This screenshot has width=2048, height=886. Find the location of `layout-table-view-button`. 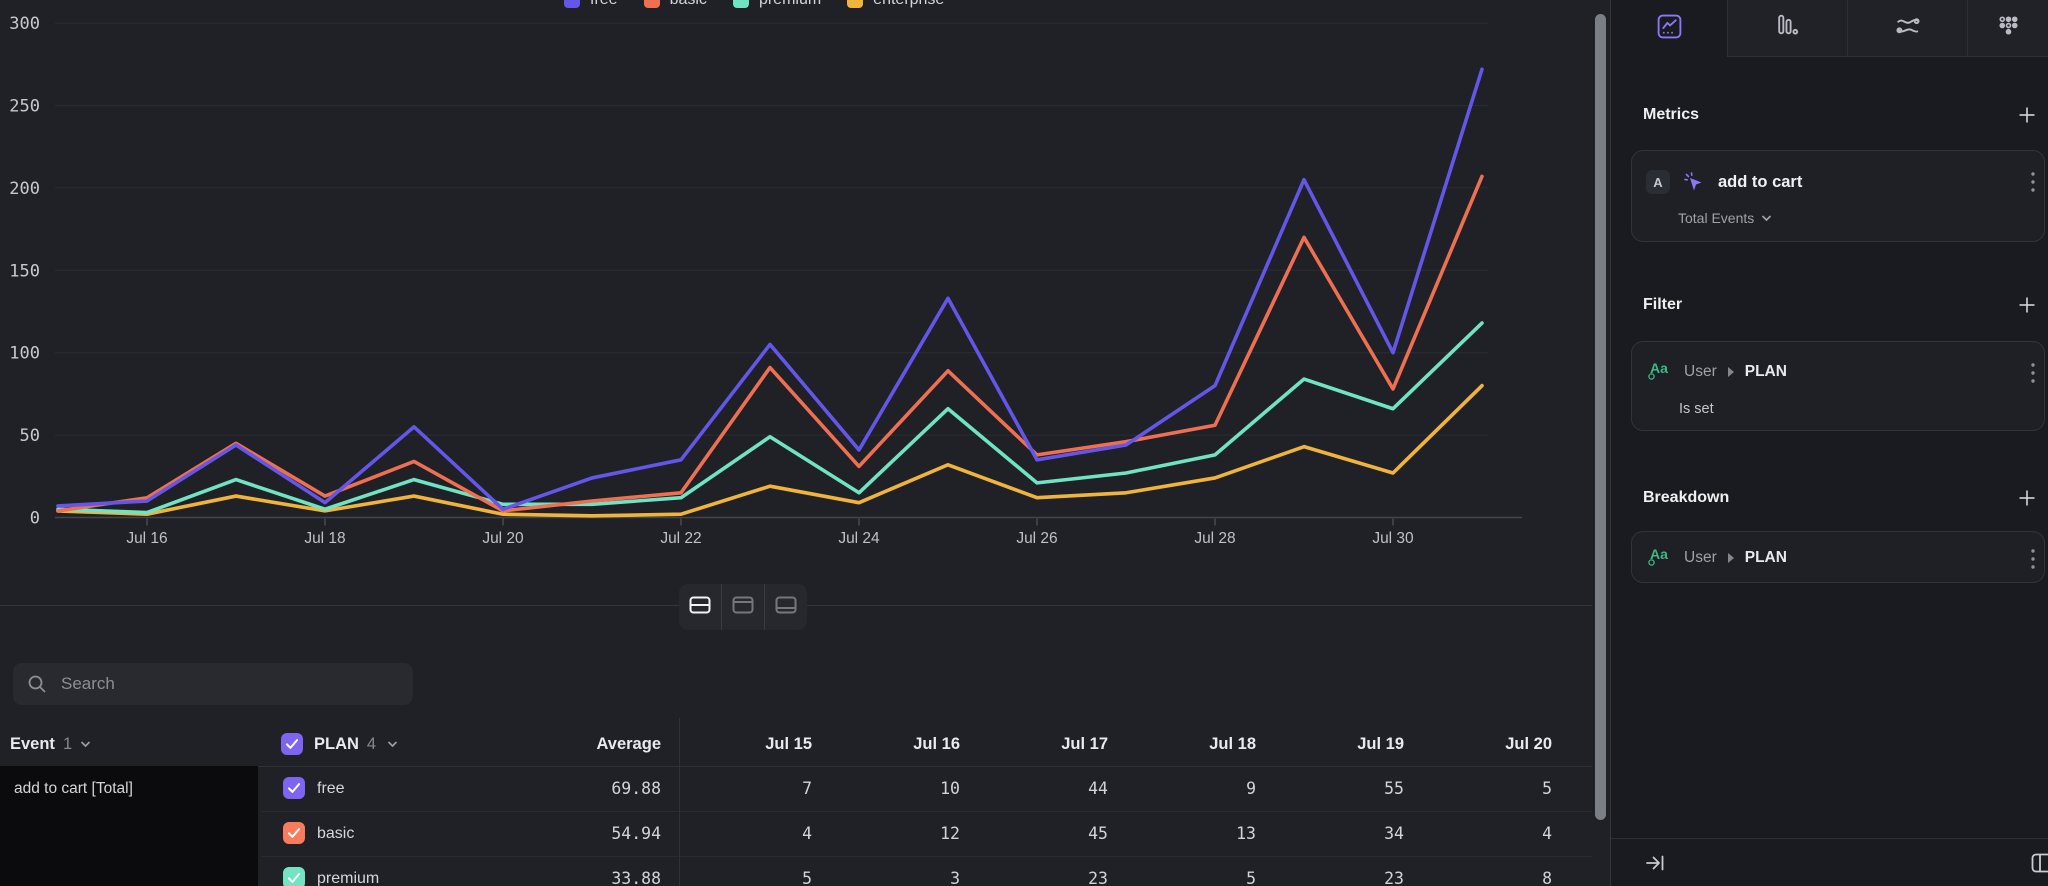

layout-table-view-button is located at coordinates (785, 607).